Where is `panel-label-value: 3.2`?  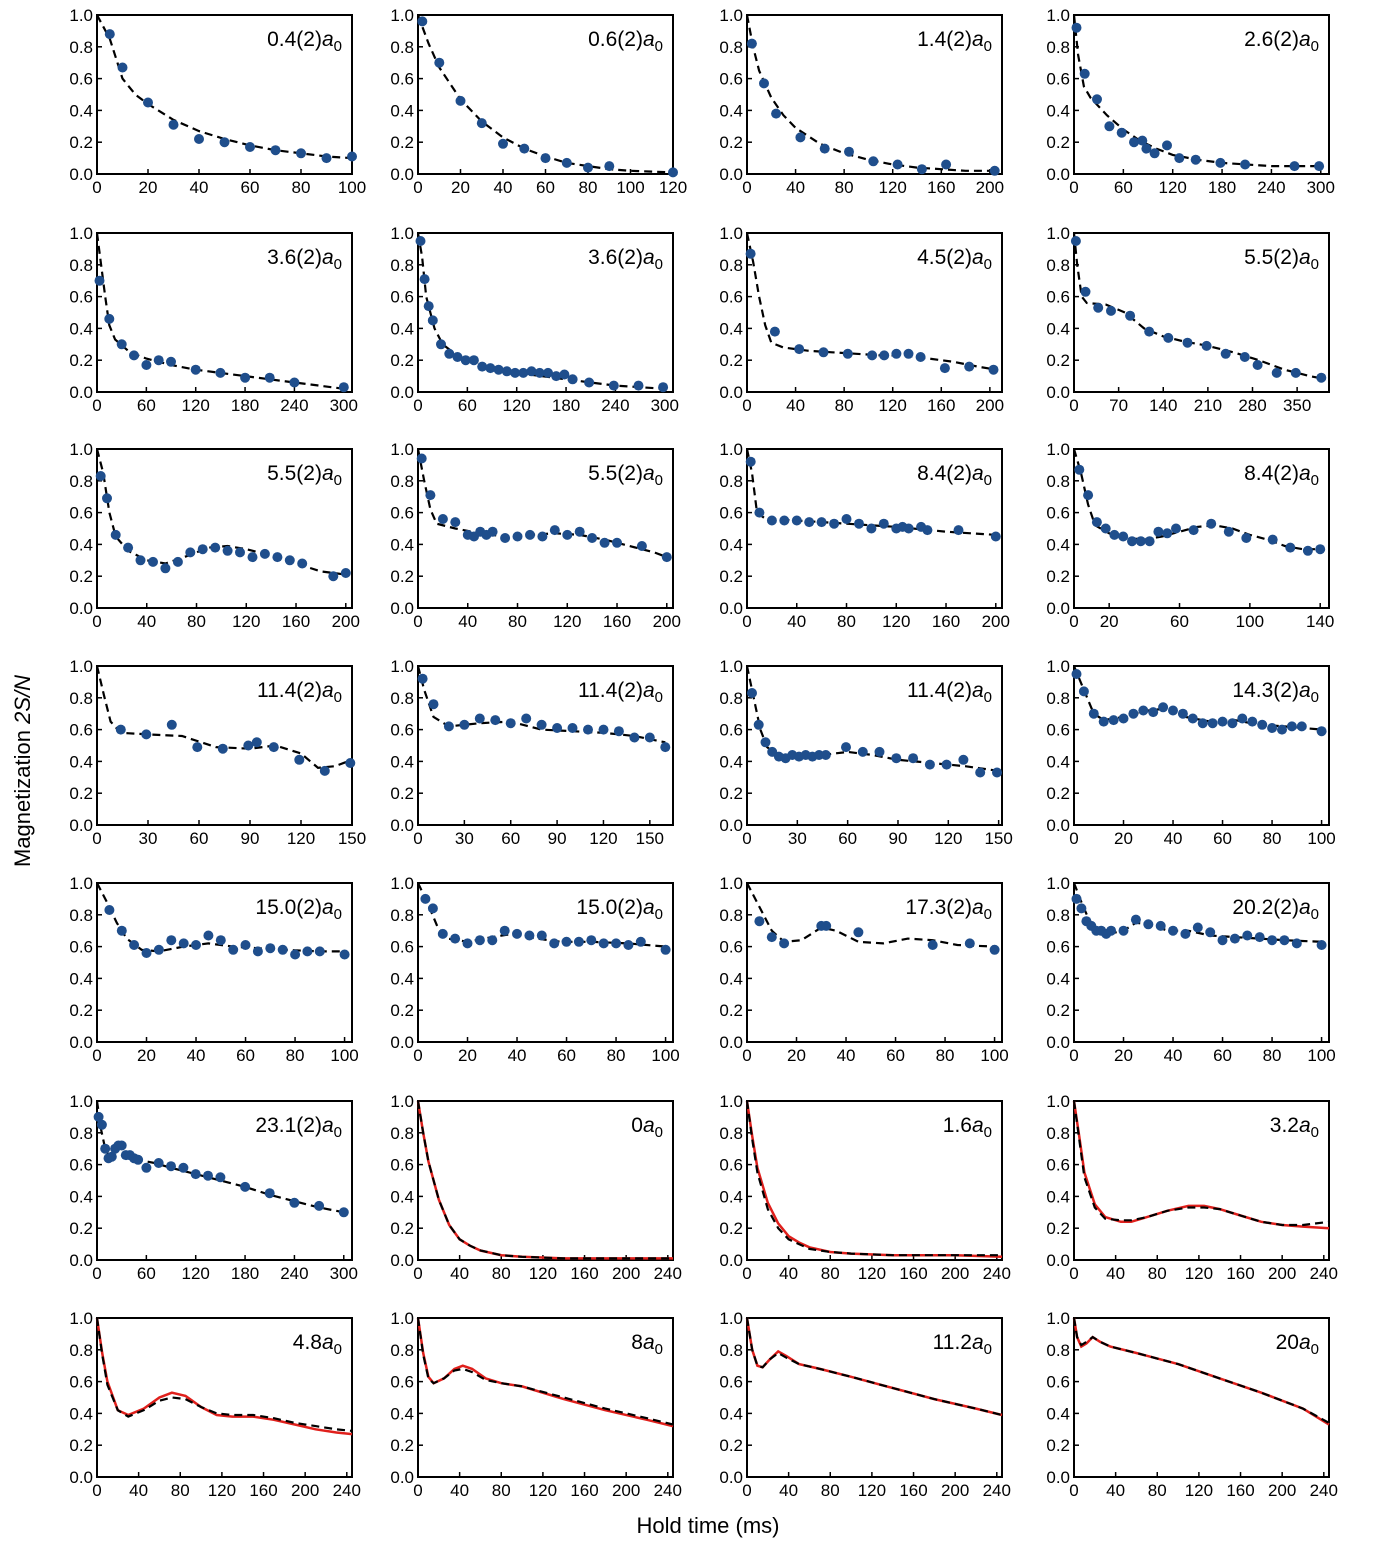
panel-label-value: 3.2 is located at coordinates (1284, 1125).